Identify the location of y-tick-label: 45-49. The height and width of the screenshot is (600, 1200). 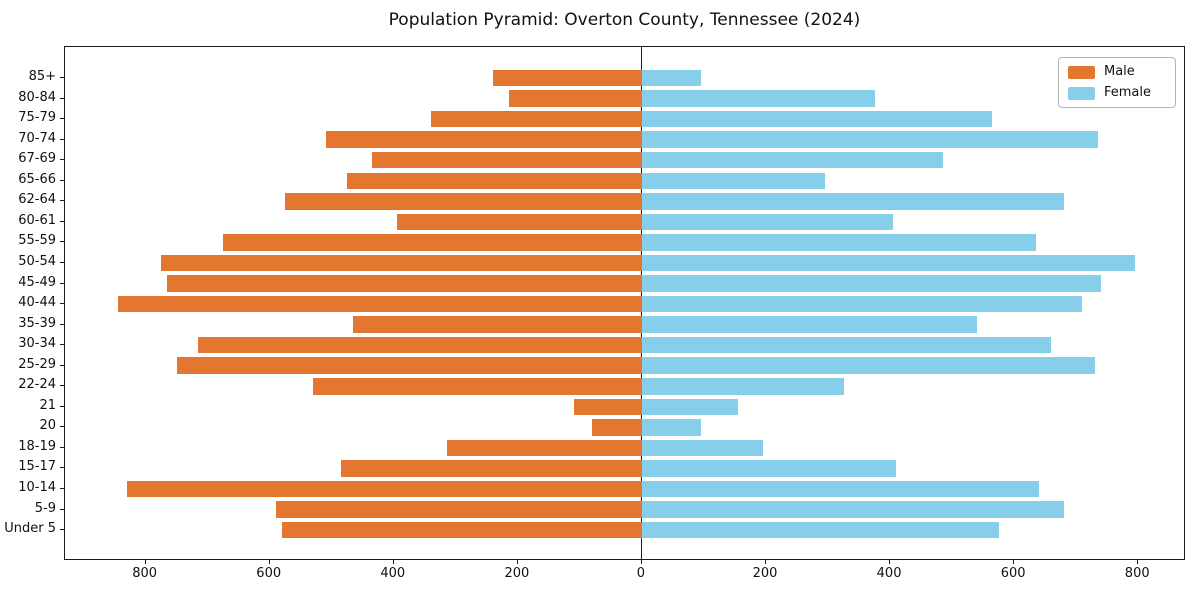
(37, 282).